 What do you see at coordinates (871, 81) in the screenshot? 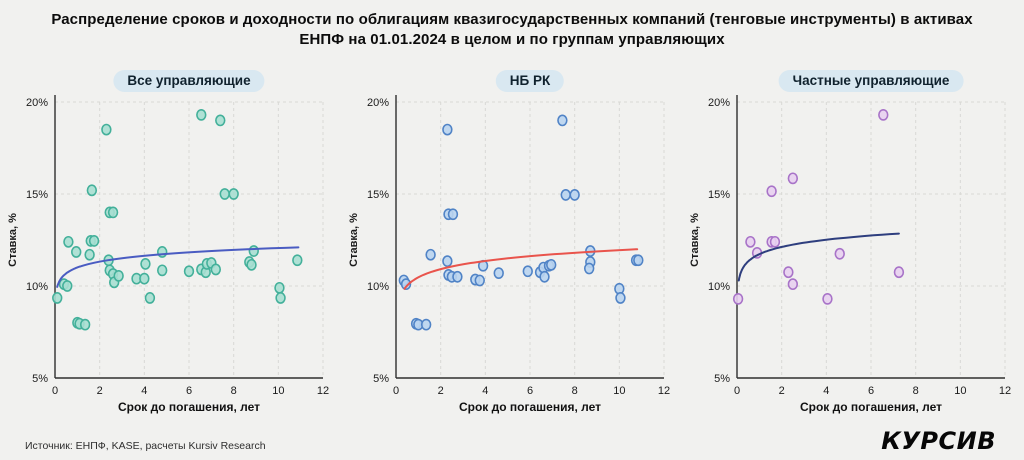
I see `panel-title-pill: Частные управляющие` at bounding box center [871, 81].